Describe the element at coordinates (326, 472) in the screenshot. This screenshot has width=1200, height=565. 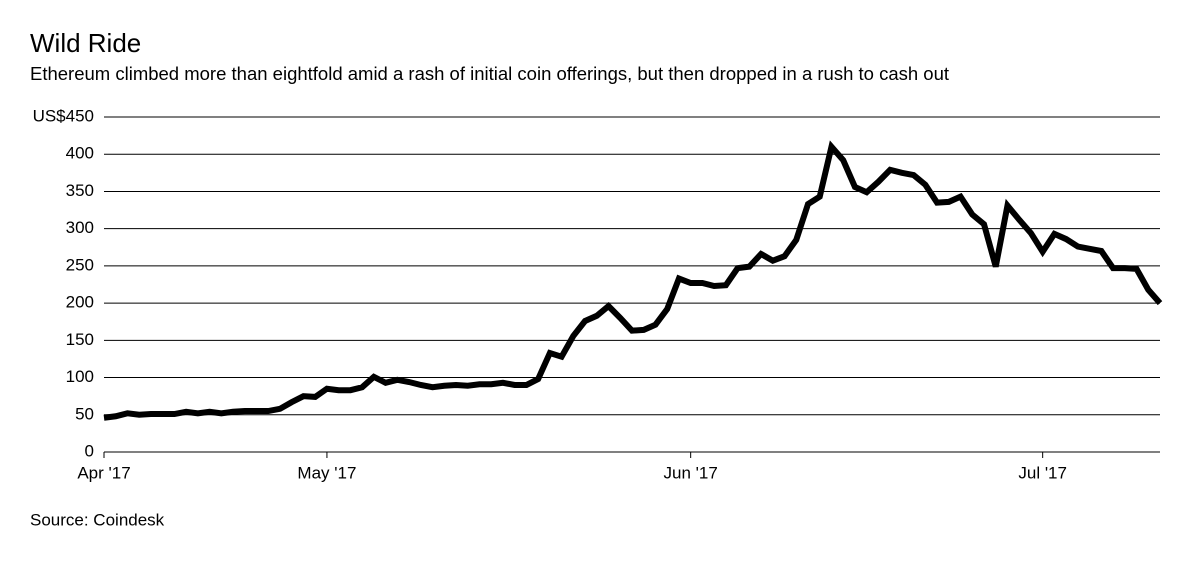
I see `x-tick-label: May '17` at that location.